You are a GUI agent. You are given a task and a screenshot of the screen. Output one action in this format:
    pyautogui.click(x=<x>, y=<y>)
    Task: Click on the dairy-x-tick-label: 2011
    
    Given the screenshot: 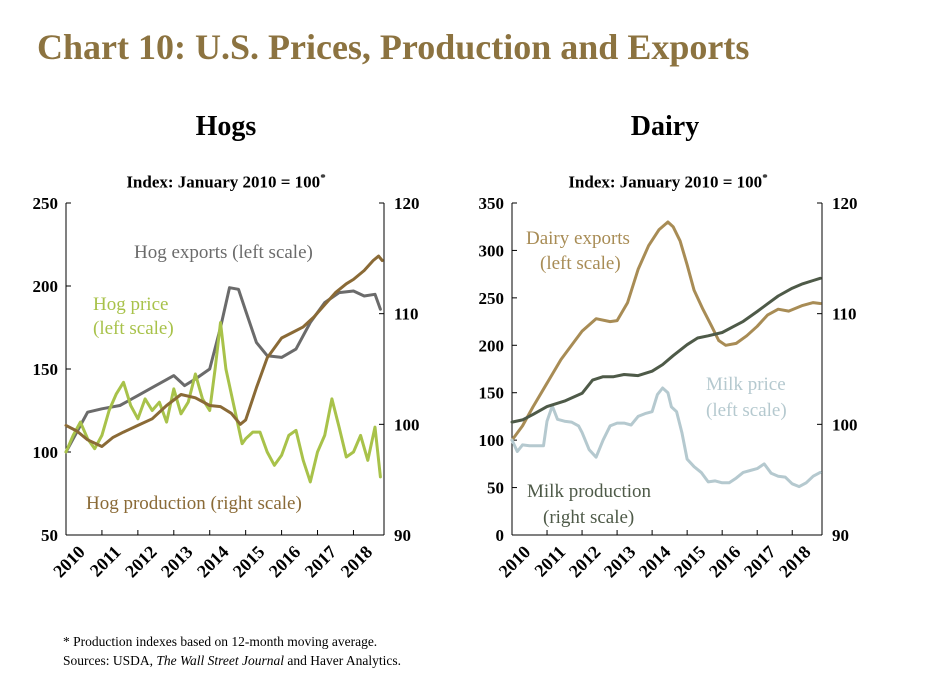 What is the action you would take?
    pyautogui.click(x=549, y=561)
    